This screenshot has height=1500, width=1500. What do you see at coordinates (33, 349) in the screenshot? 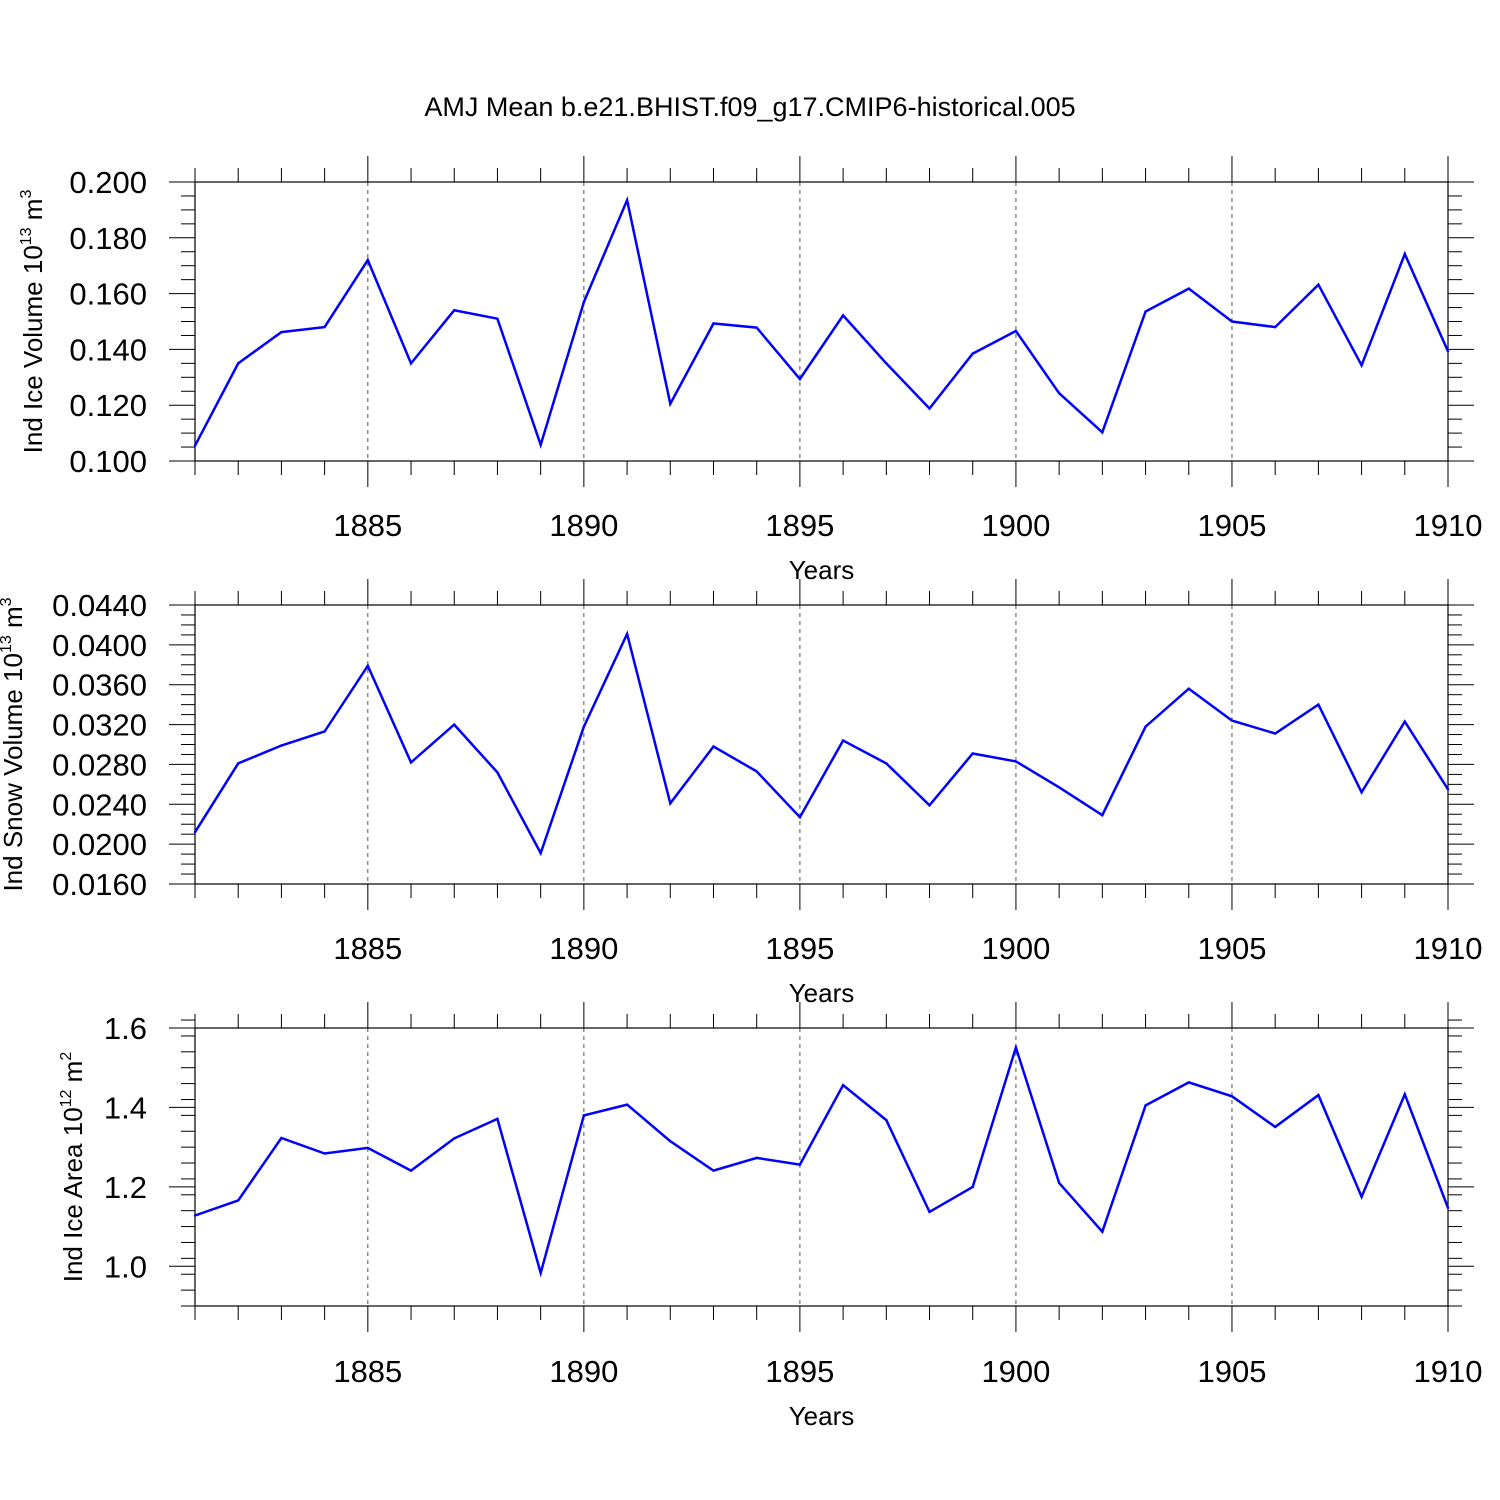
I see `y-axis-label-text: Ind Ice Volume 10` at bounding box center [33, 349].